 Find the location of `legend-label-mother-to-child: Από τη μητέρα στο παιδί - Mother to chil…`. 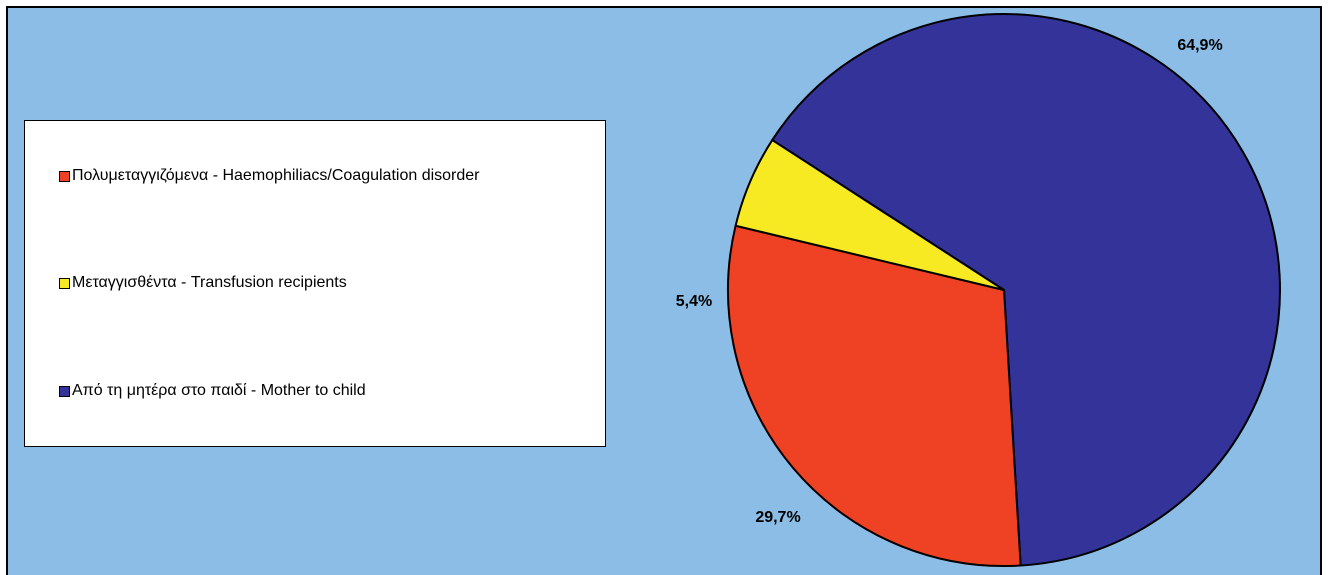

legend-label-mother-to-child: Από τη μητέρα στο παιδί - Mother to chil… is located at coordinates (219, 390).